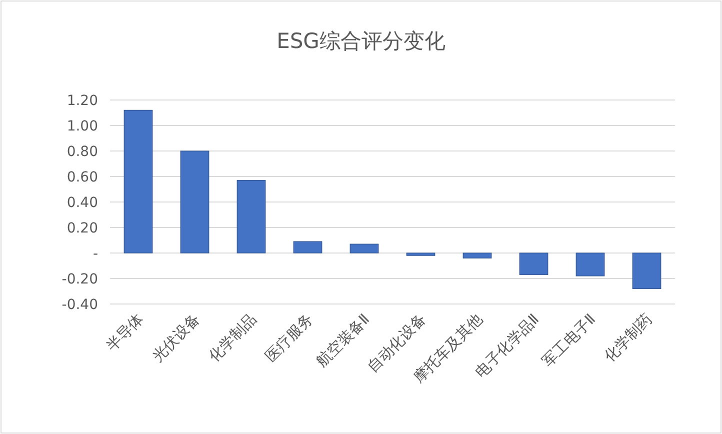  Describe the element at coordinates (125, 332) in the screenshot. I see `x-tick-label: 半导体` at that location.